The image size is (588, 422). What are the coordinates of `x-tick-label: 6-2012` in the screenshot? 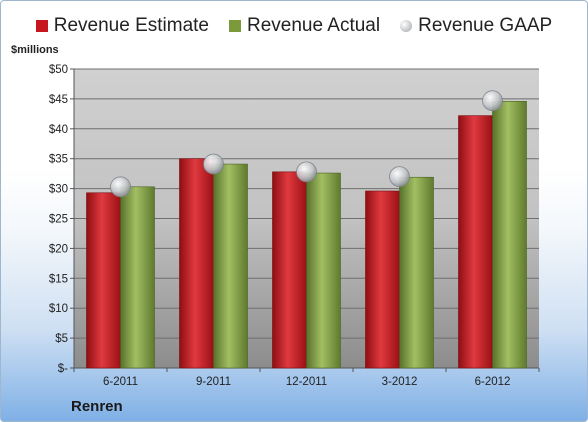 It's located at (493, 382).